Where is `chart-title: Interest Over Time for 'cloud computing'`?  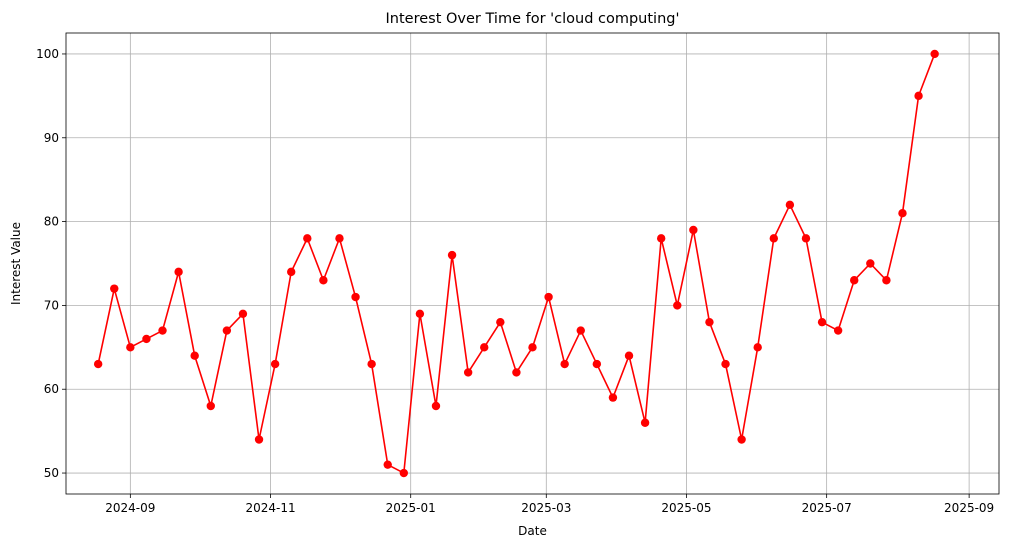
chart-title: Interest Over Time for 'cloud computing' is located at coordinates (533, 19).